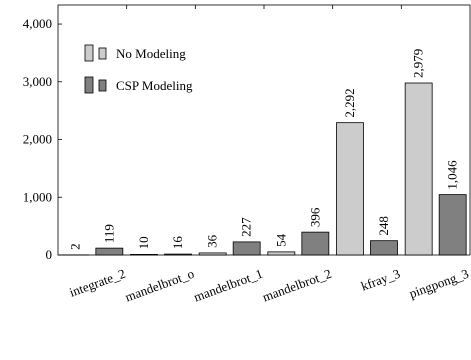 The width and height of the screenshot is (471, 360). Describe the element at coordinates (380, 280) in the screenshot. I see `x-tick-label: kfray_3` at that location.